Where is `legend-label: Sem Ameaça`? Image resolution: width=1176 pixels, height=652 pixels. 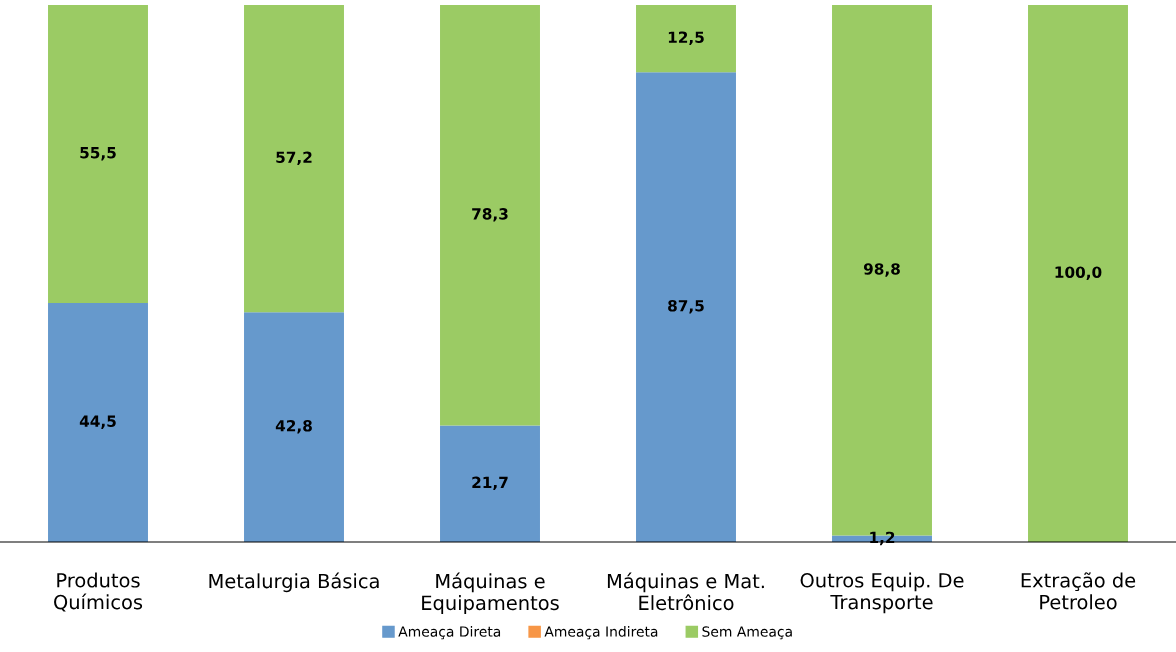 legend-label: Sem Ameaça is located at coordinates (747, 633).